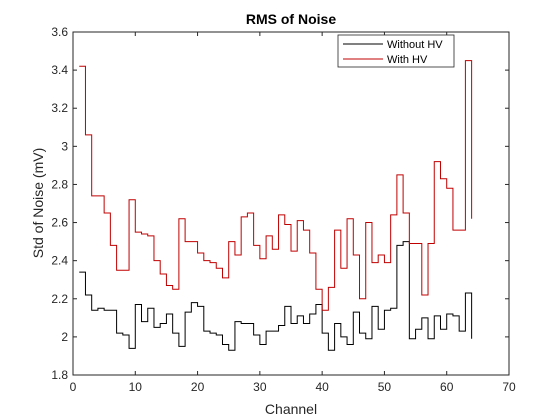 The width and height of the screenshot is (560, 420). Describe the element at coordinates (59, 108) in the screenshot. I see `y-tick-label: 3.2` at that location.